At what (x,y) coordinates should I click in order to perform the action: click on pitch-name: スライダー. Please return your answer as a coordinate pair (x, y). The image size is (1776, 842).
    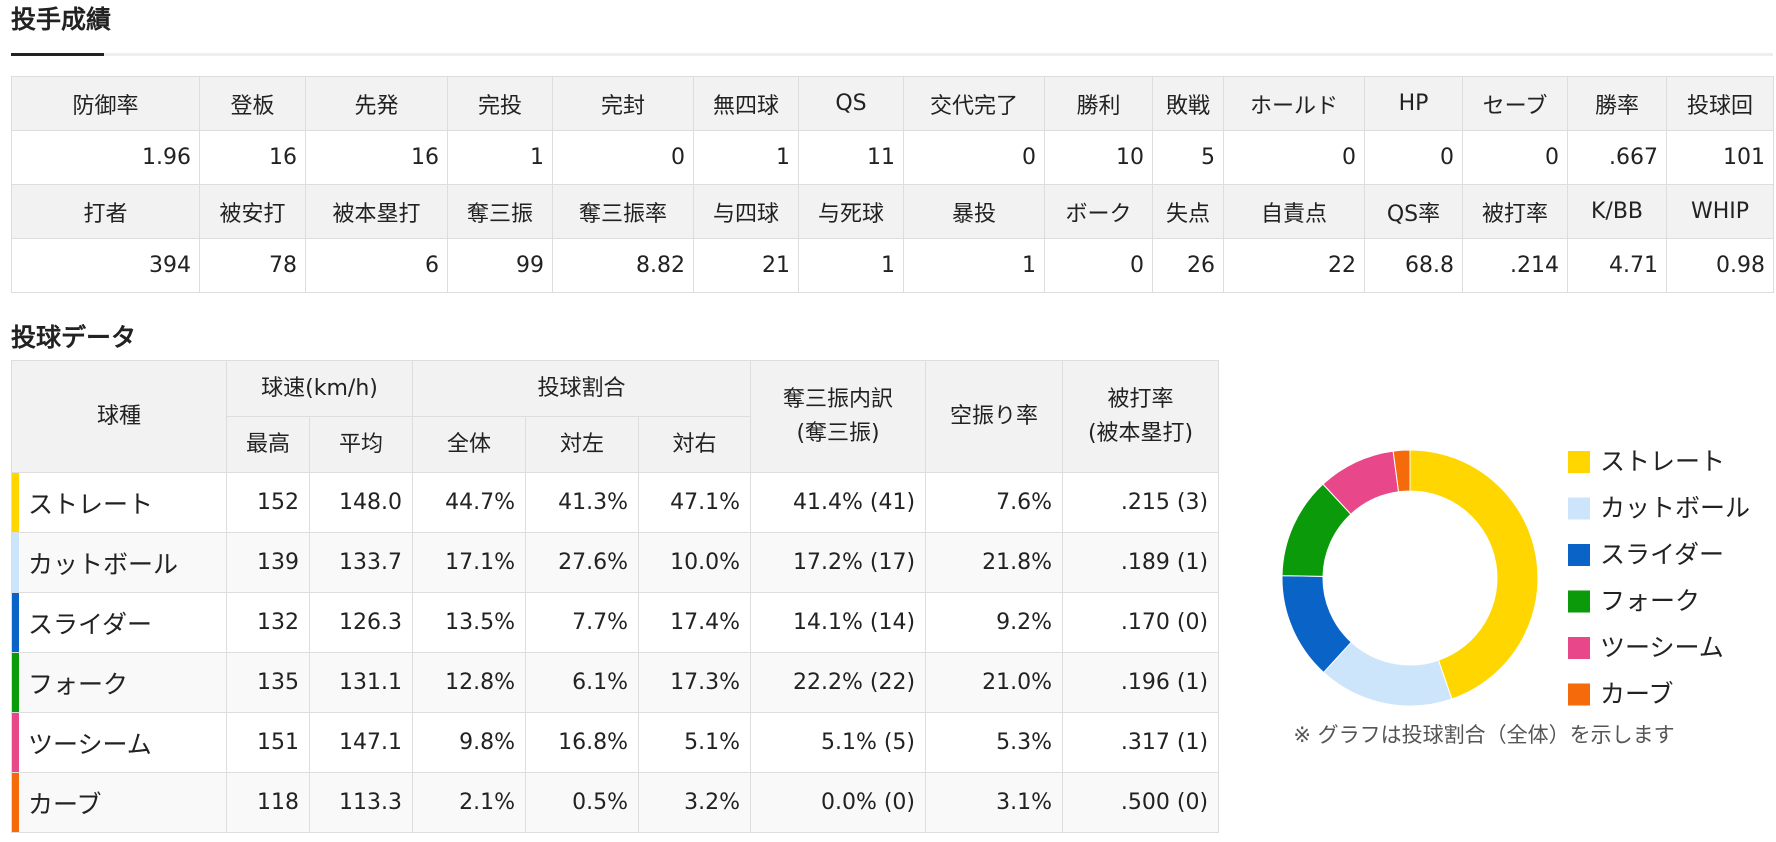
    Looking at the image, I should click on (90, 624).